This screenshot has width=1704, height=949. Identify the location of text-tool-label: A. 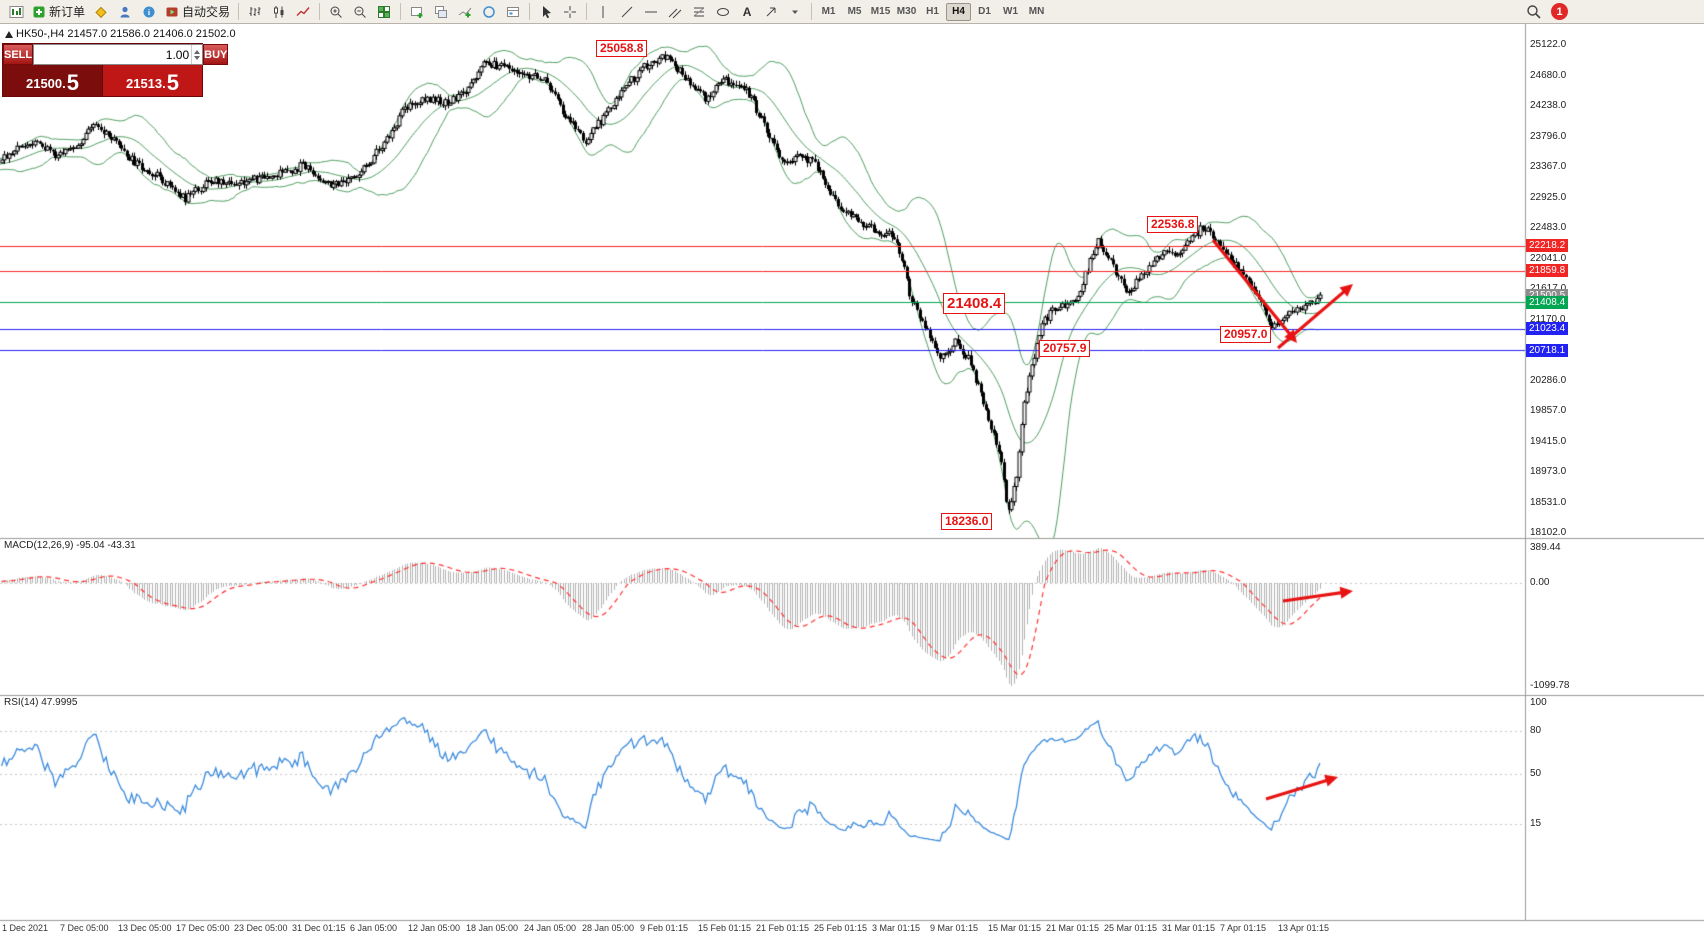
(747, 11).